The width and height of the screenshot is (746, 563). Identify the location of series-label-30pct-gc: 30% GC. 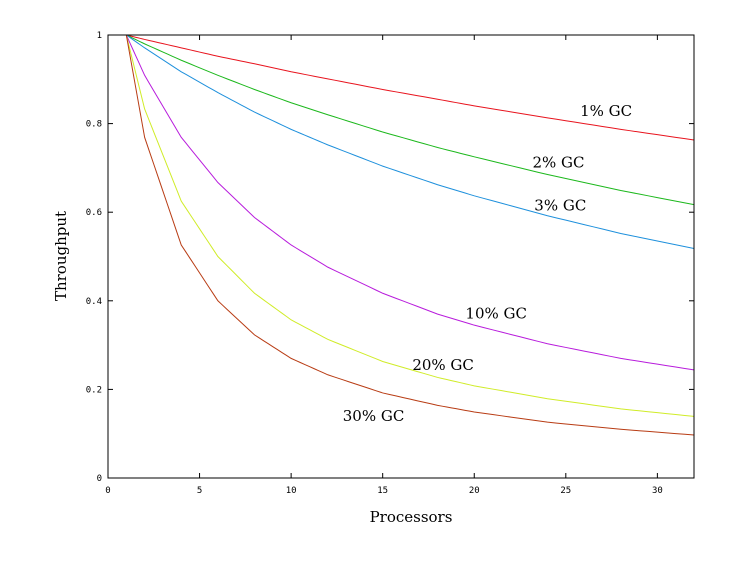
(374, 416).